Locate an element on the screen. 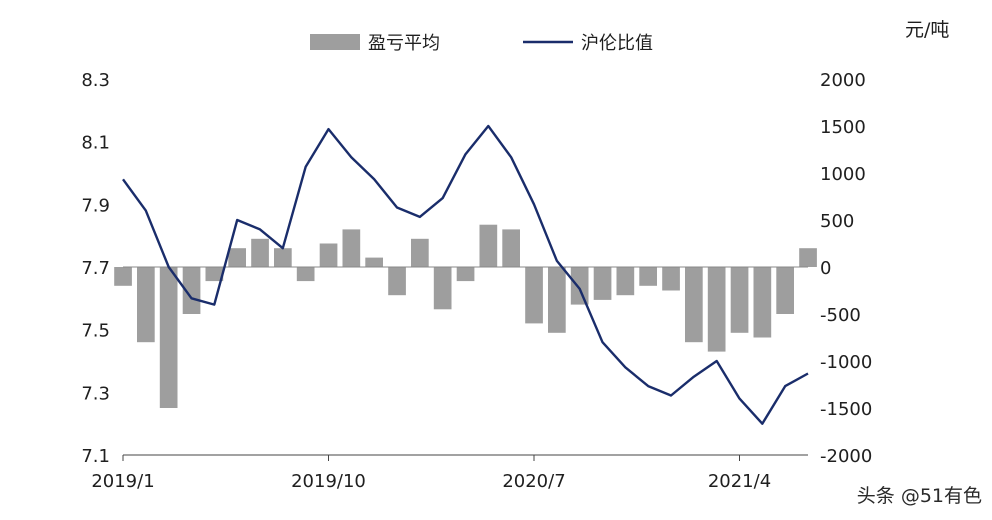 Image resolution: width=992 pixels, height=520 pixels. legend-label-line: 沪伦比值 is located at coordinates (617, 43).